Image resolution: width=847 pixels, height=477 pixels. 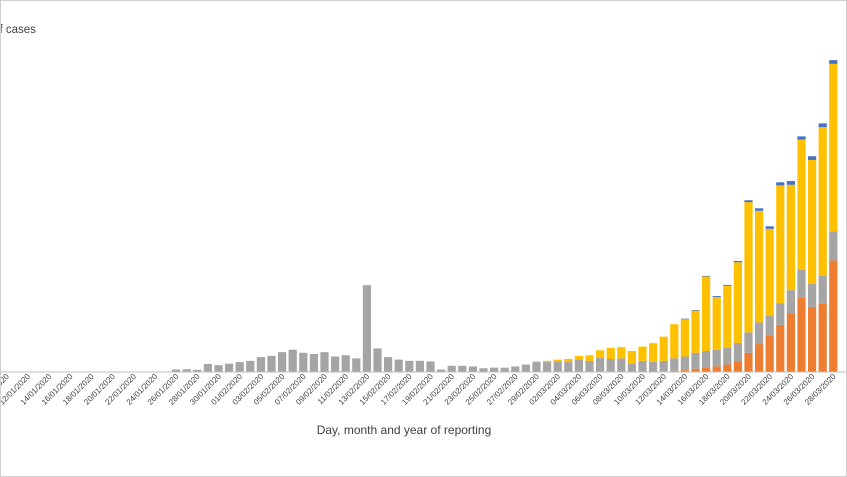 I want to click on x-axis-title: Day, month and year of reporting, so click(x=404, y=430).